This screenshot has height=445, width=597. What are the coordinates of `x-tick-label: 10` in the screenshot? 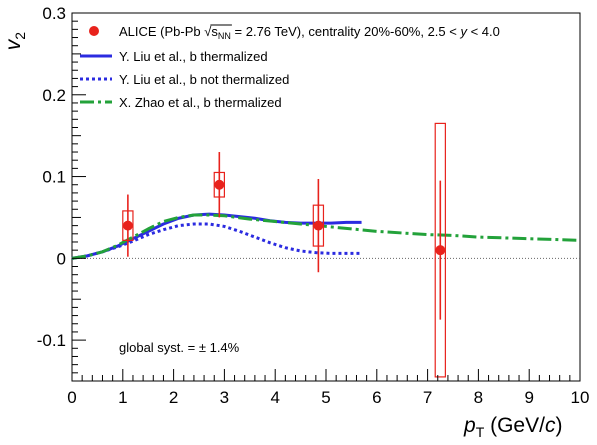 It's located at (580, 397).